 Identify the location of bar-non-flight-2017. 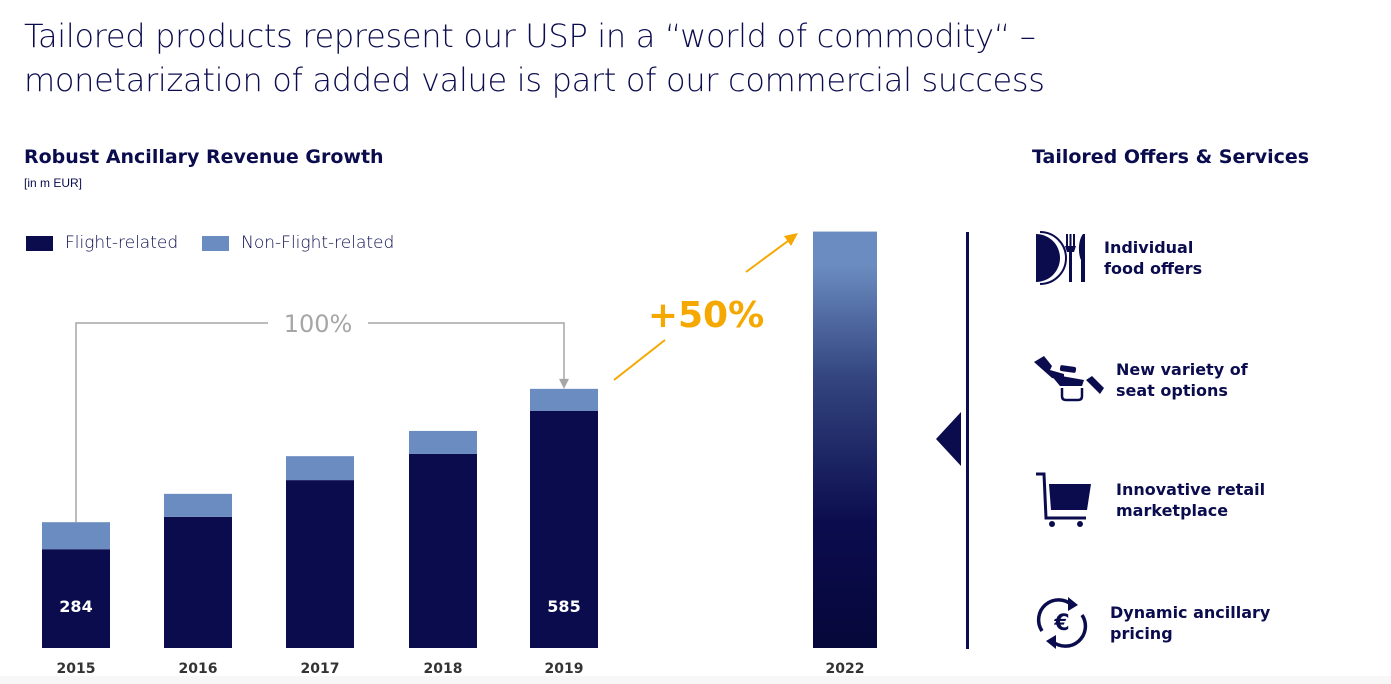
(320, 468).